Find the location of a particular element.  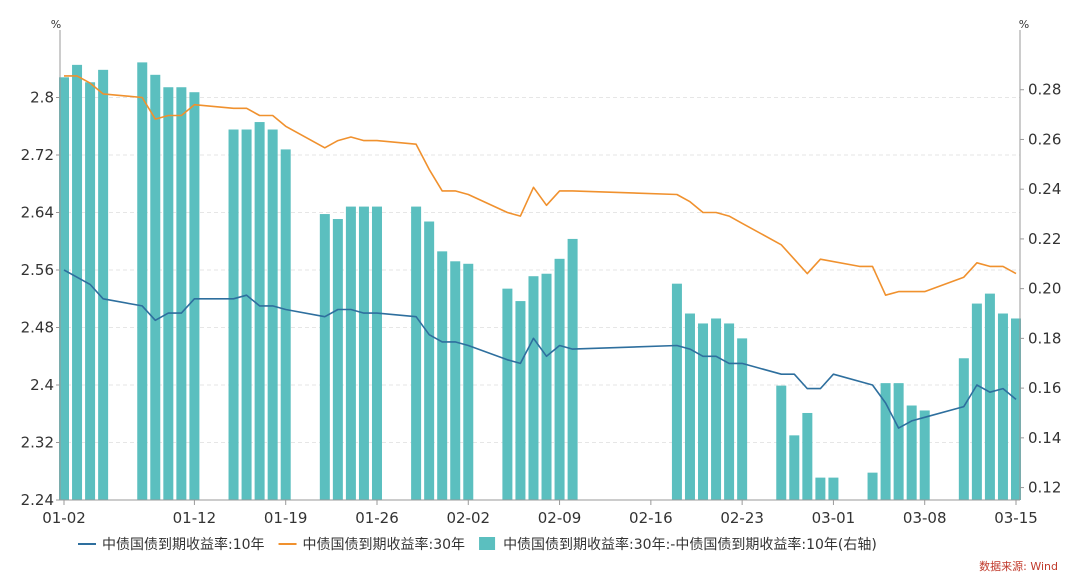

source-note: 数据来源: Wind is located at coordinates (1018, 566).